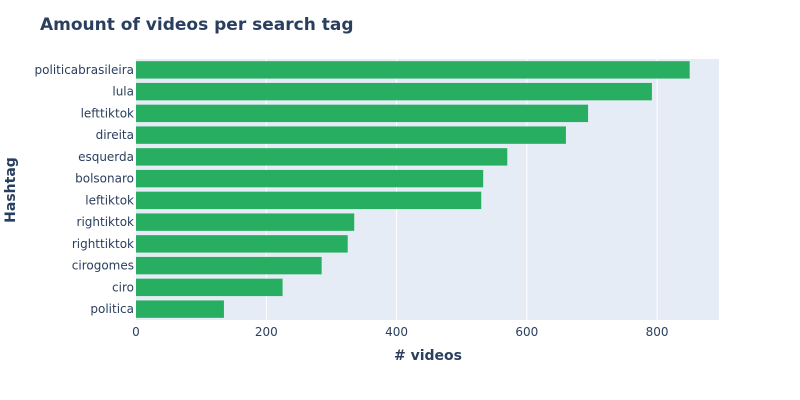  I want to click on category-label-politica: politica, so click(112, 309).